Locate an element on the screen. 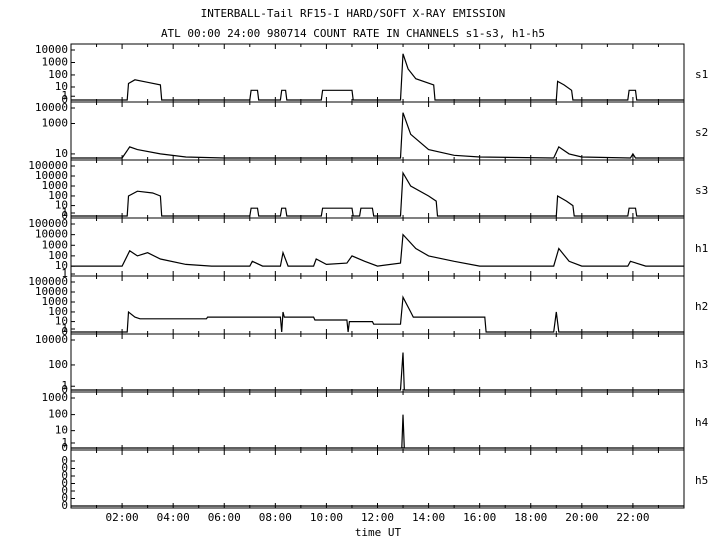 Image resolution: width=720 pixels, height=550 pixels. x-tick-label: 14:00 is located at coordinates (428, 517).